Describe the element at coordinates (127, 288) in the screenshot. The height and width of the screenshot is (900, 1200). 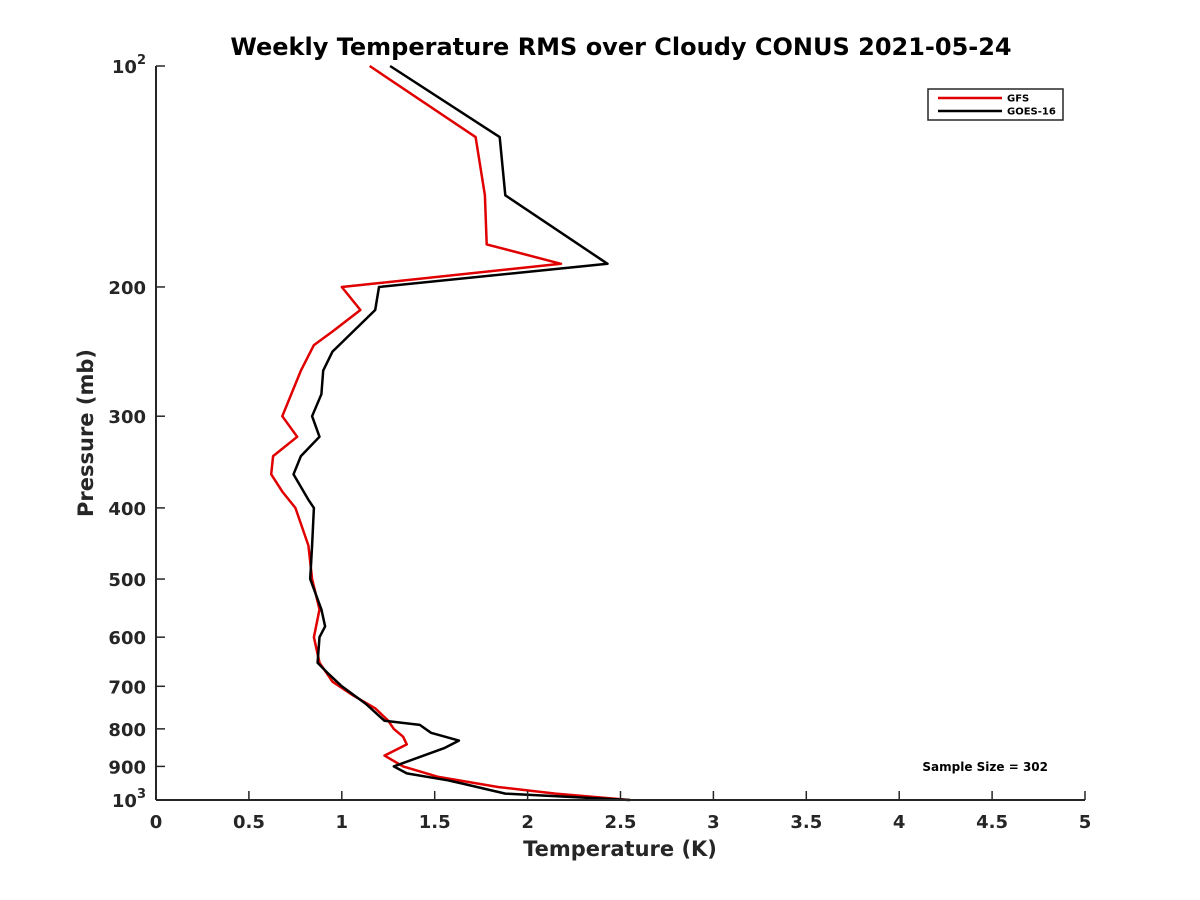
I see `y-tick-label: 200` at that location.